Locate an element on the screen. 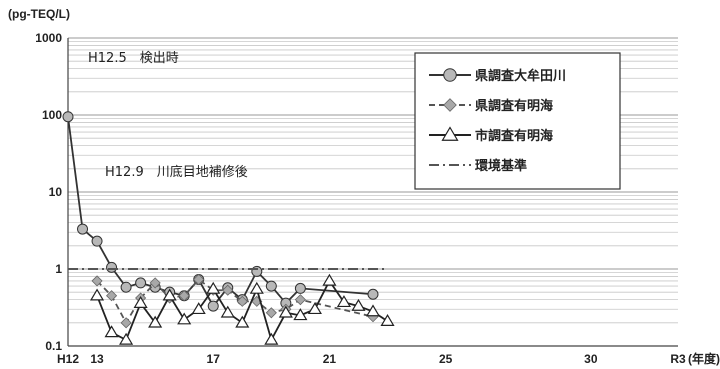 The width and height of the screenshot is (720, 369). y-axis-unit-label: (pg-TEQ/L) is located at coordinates (39, 14).